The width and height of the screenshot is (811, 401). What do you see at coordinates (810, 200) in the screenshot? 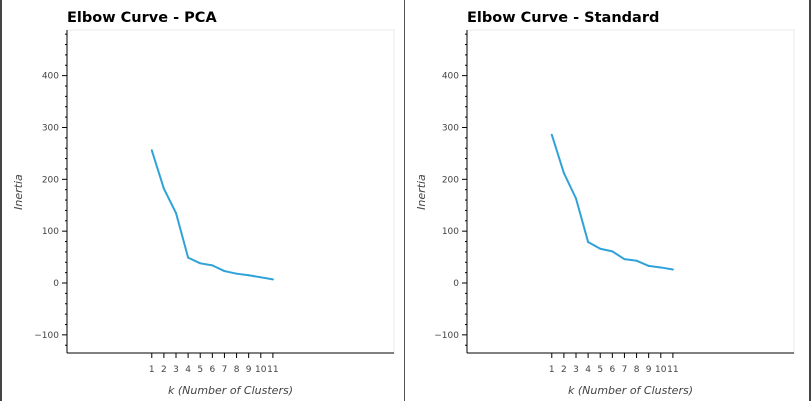
I see `right-border` at bounding box center [810, 200].